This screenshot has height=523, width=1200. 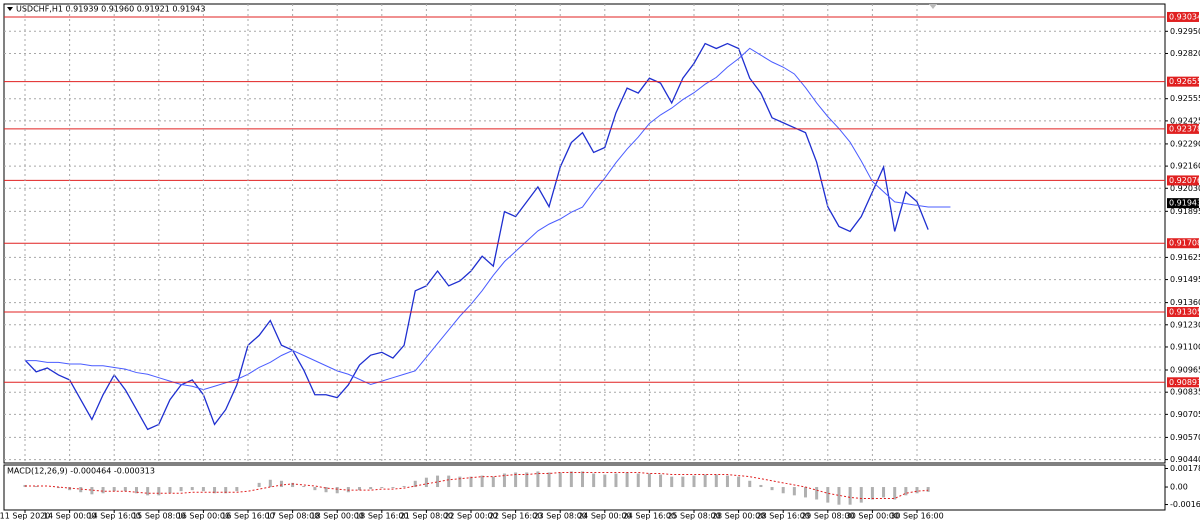 What do you see at coordinates (158, 516) in the screenshot?
I see `x-tick-label: 15 Sep 08:00` at bounding box center [158, 516].